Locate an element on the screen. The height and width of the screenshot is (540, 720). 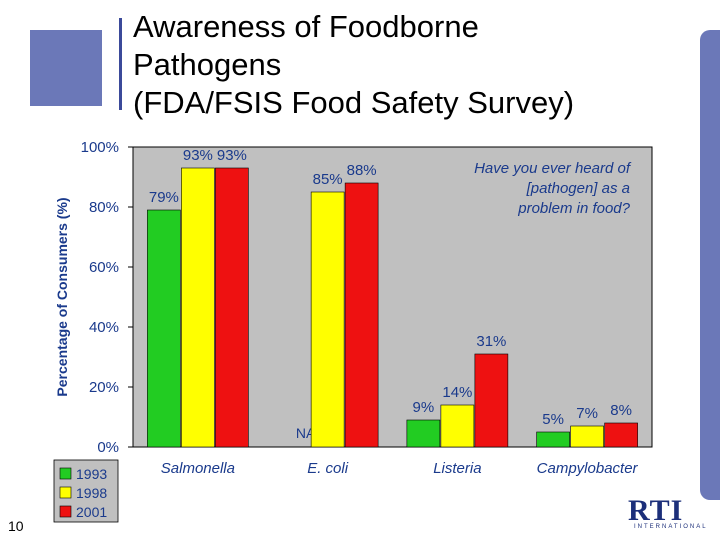
bar-salmonella-2001 is located at coordinates (232, 307).